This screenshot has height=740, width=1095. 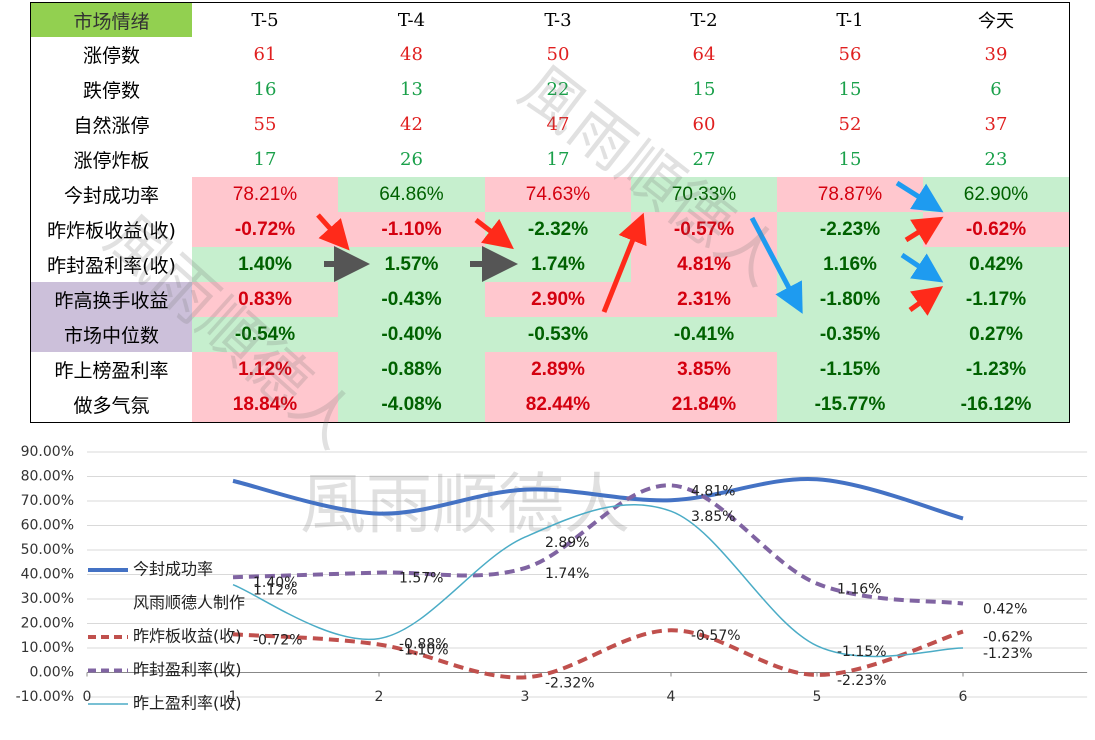 What do you see at coordinates (187, 669) in the screenshot?
I see `legend-label: 昨封盈利率(收)` at bounding box center [187, 669].